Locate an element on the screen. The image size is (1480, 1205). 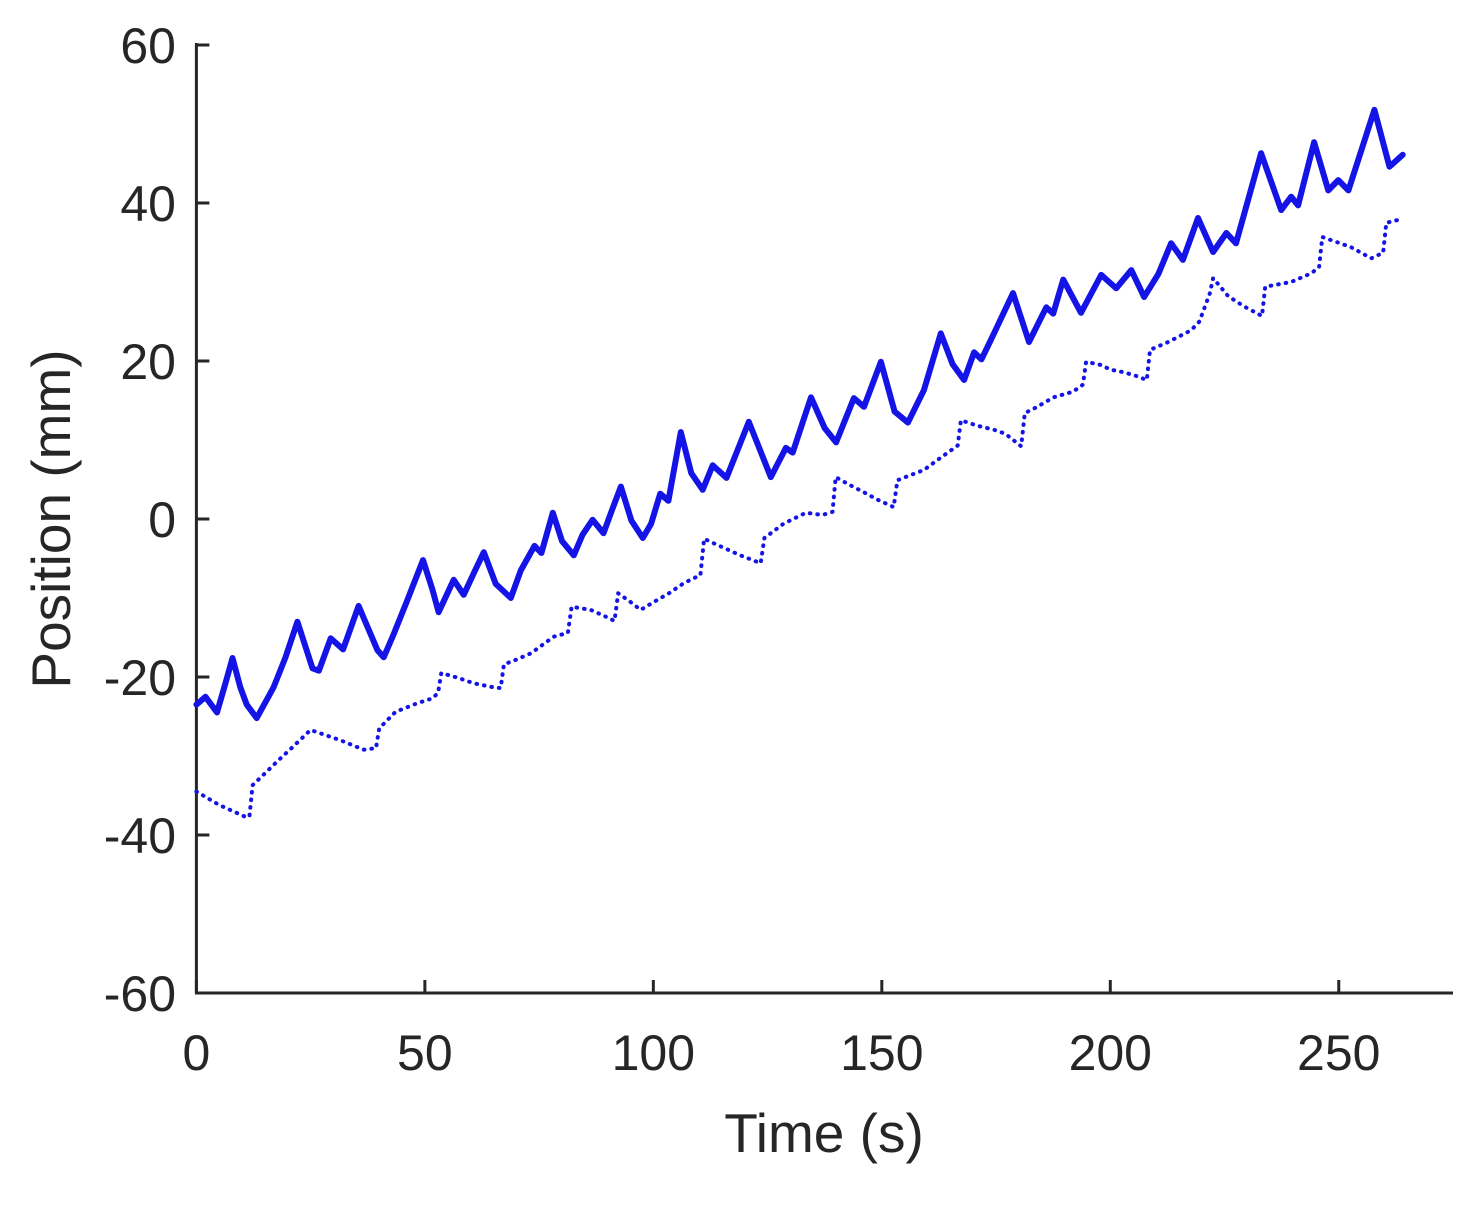
y-tick-label: 60 is located at coordinates (148, 46).